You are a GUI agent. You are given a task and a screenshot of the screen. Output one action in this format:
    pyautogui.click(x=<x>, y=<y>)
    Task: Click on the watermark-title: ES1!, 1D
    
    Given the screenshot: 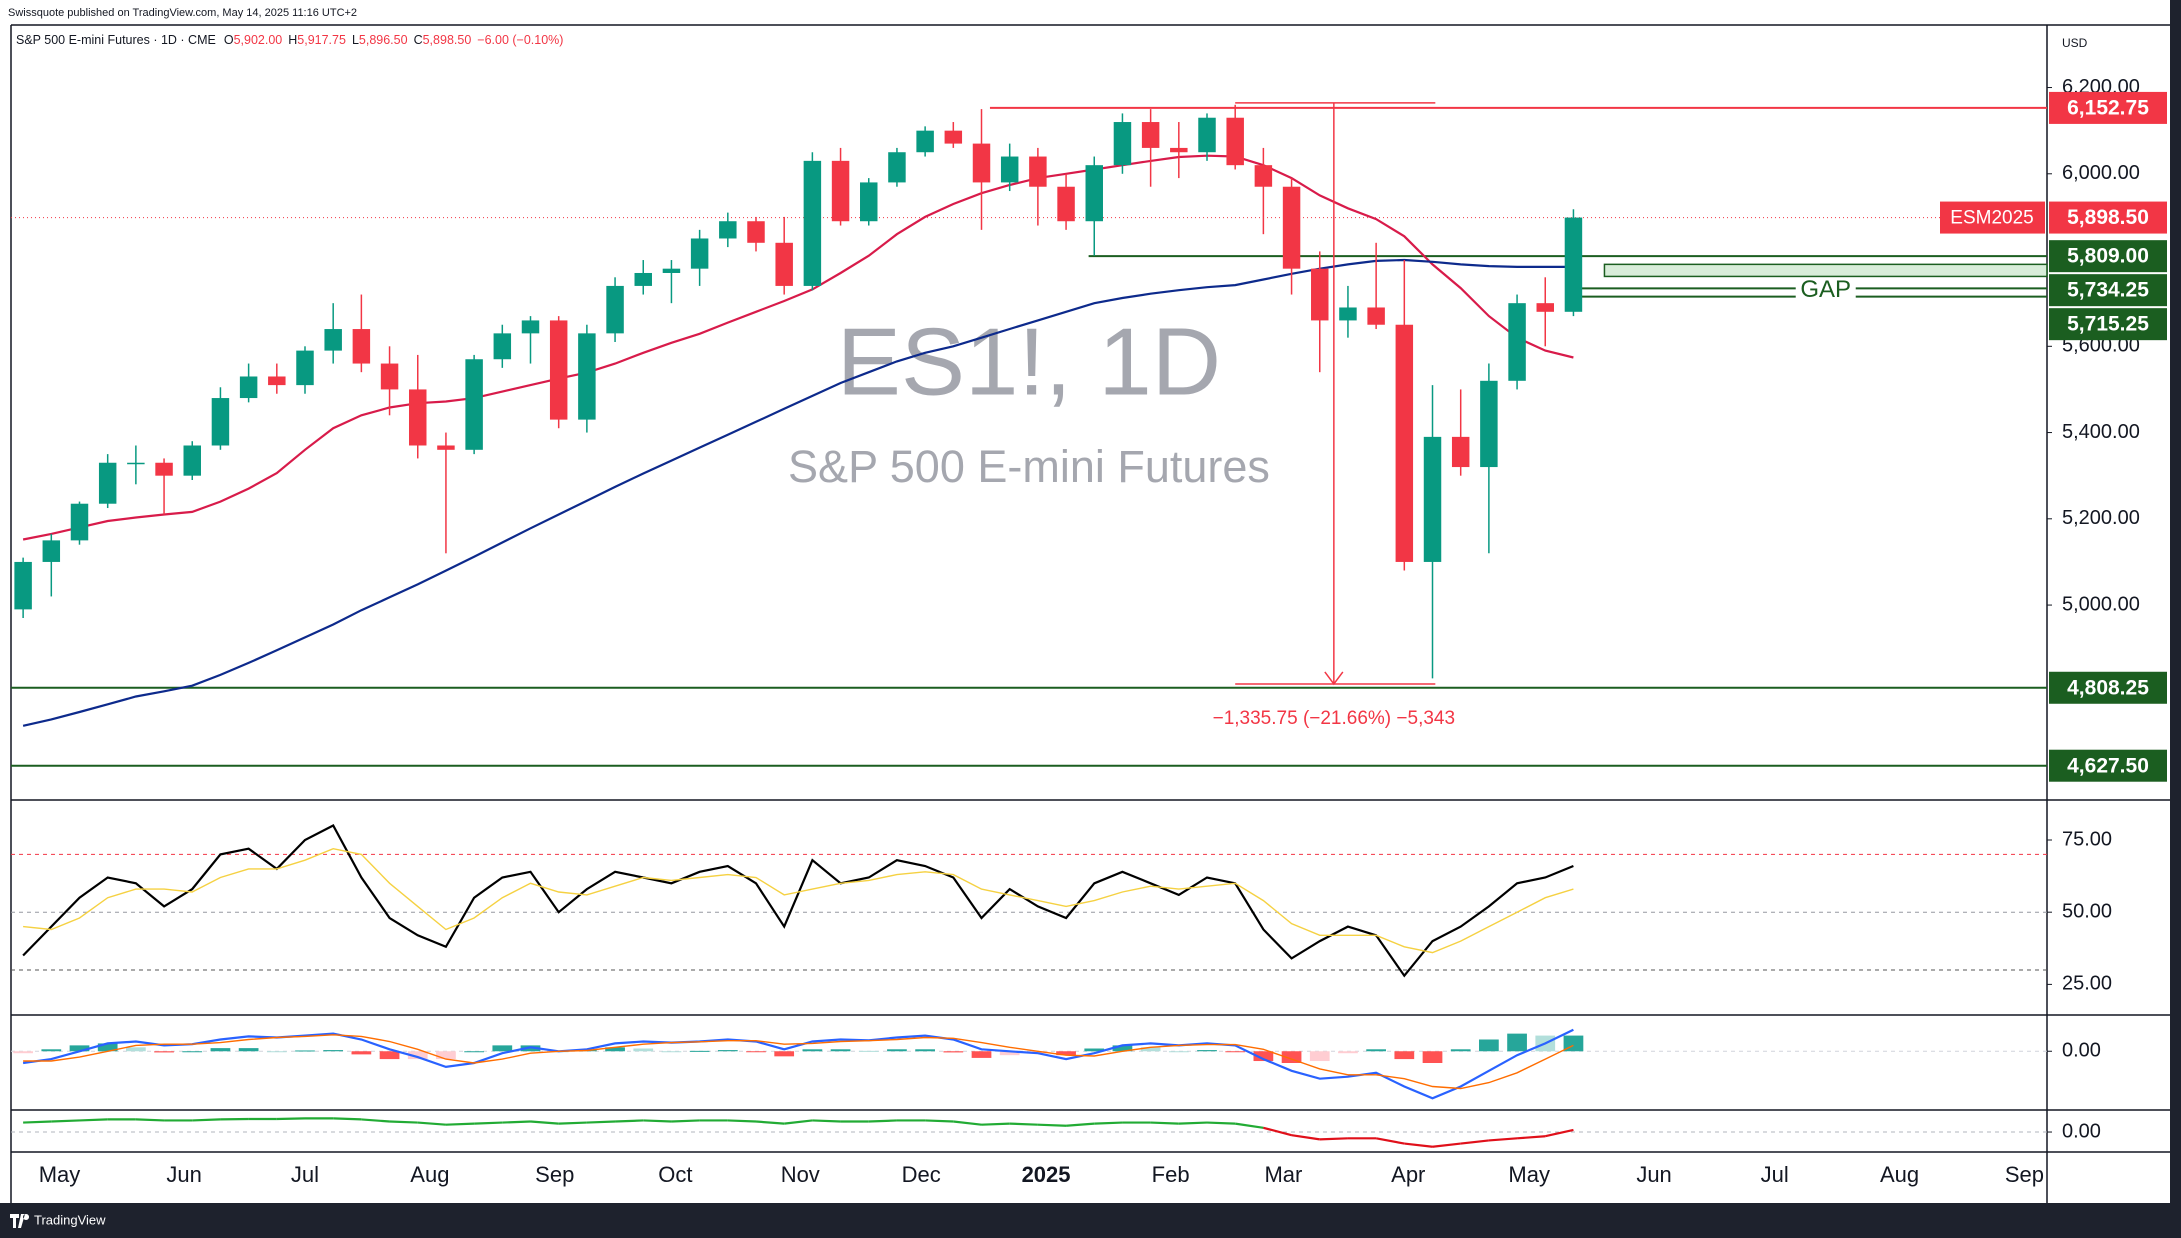 What is the action you would take?
    pyautogui.click(x=1029, y=361)
    